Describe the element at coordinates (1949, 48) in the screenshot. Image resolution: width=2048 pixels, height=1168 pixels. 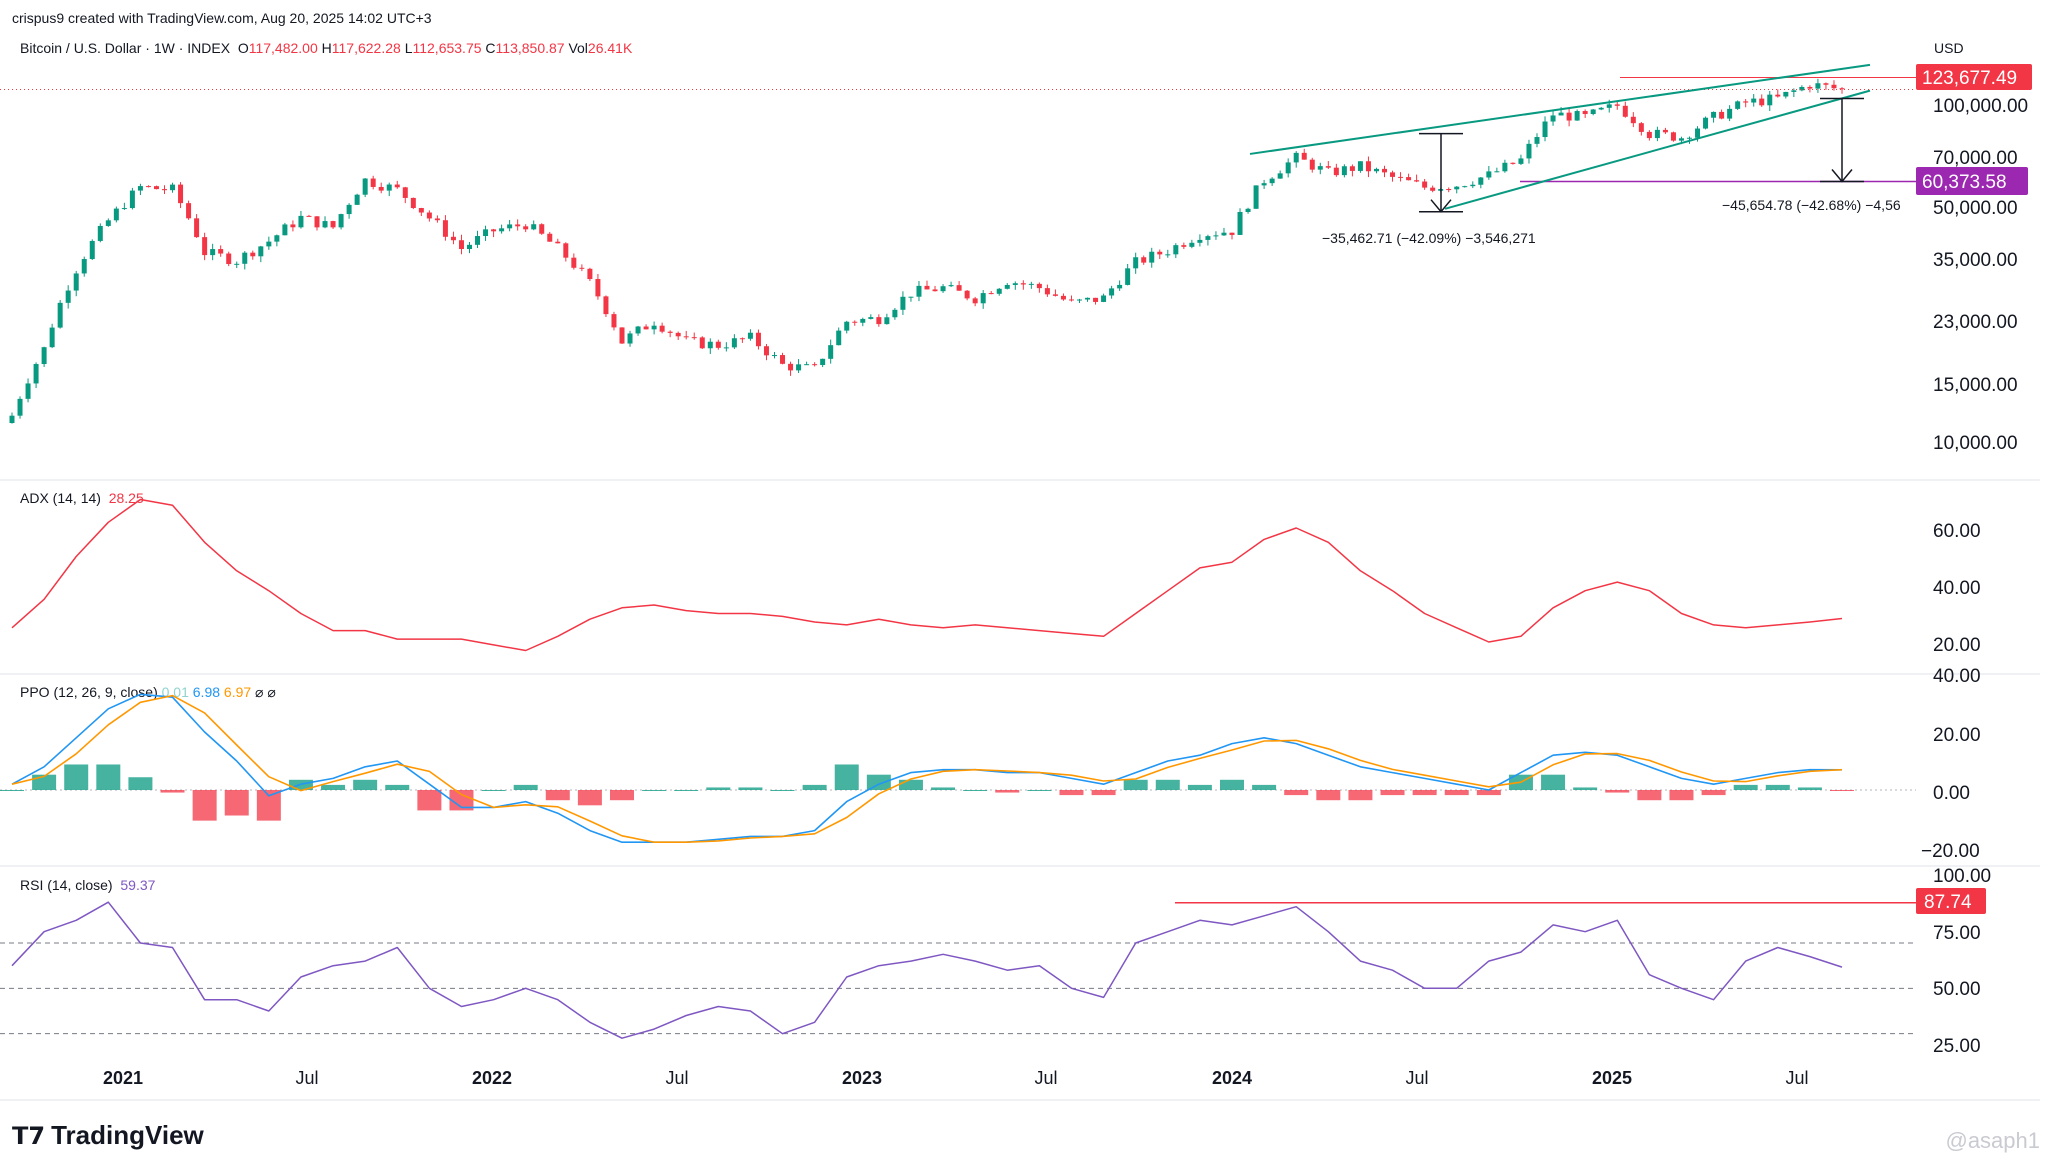
I see `currency-label: USD` at that location.